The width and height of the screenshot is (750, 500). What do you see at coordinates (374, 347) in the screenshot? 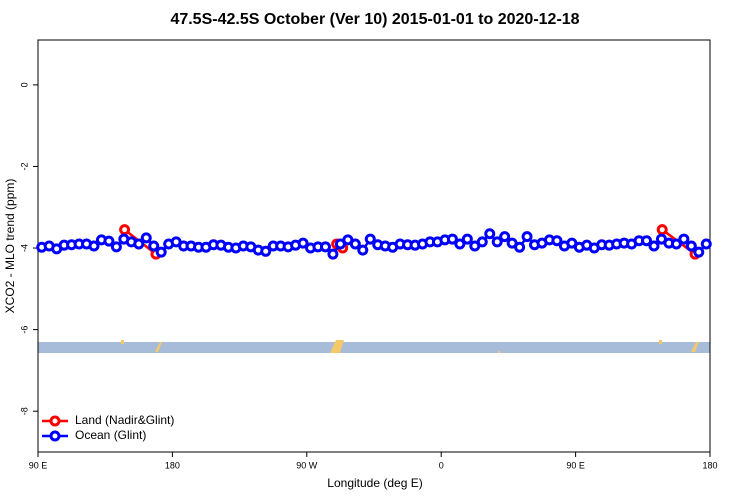
I see `surface-strip` at bounding box center [374, 347].